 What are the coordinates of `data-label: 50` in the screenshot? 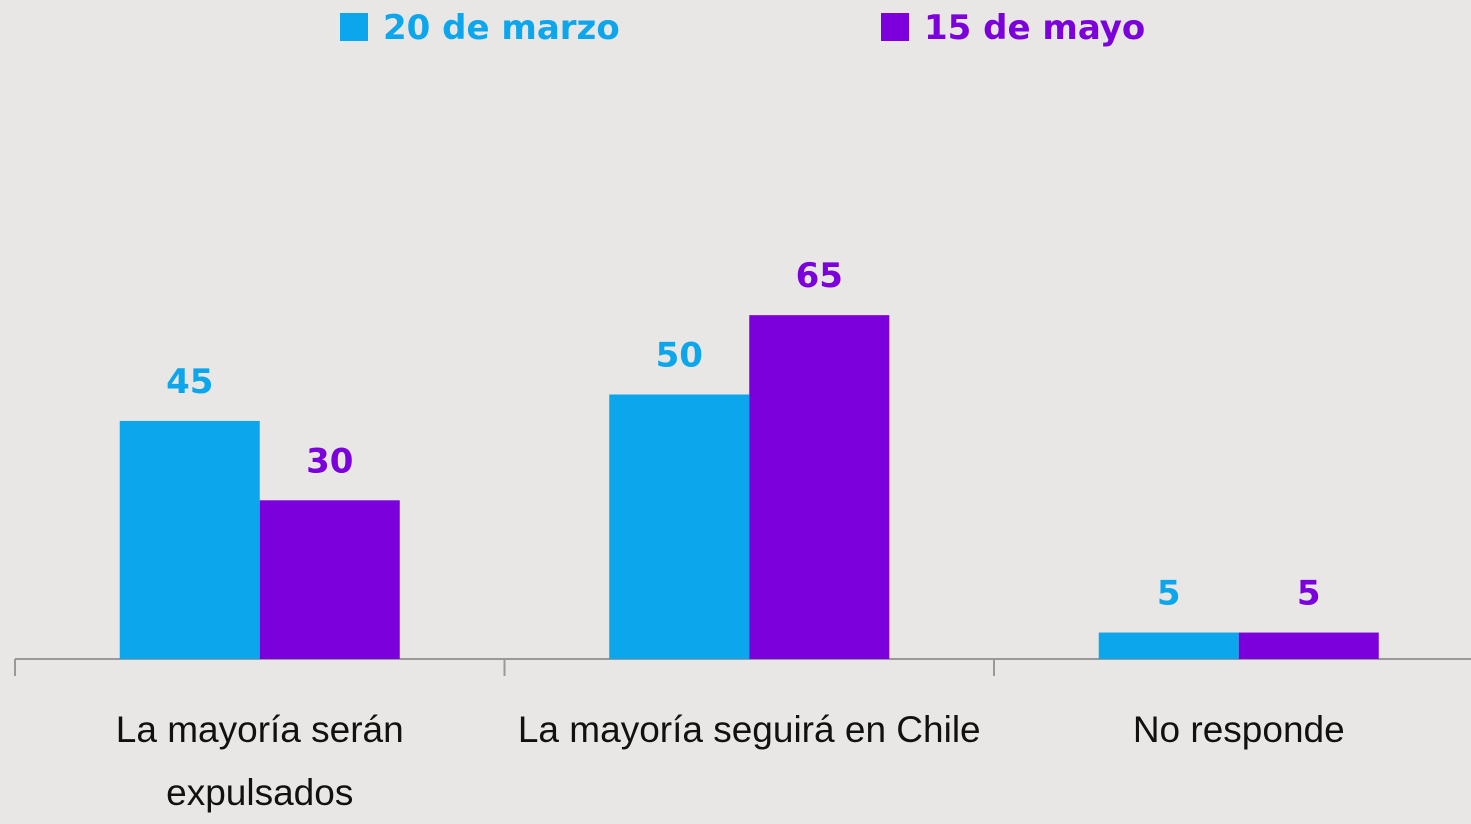 It's located at (679, 356).